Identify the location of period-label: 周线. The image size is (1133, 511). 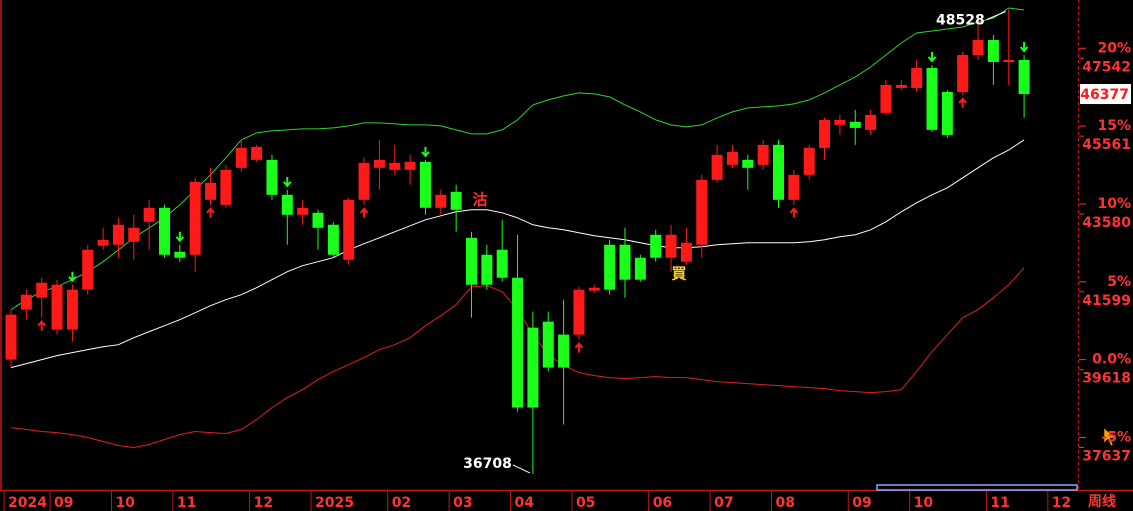
(1102, 501).